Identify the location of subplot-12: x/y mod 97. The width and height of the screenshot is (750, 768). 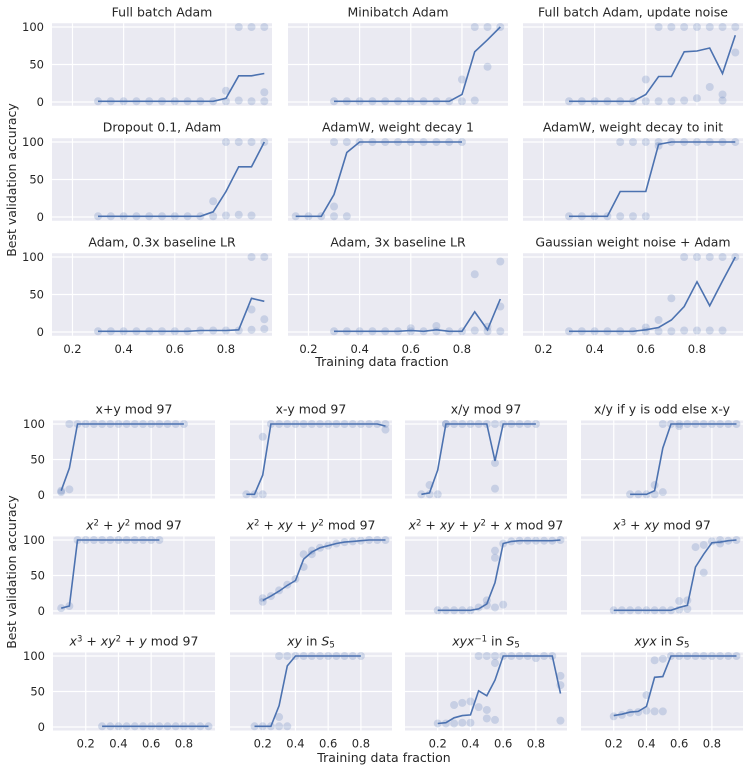
(486, 450).